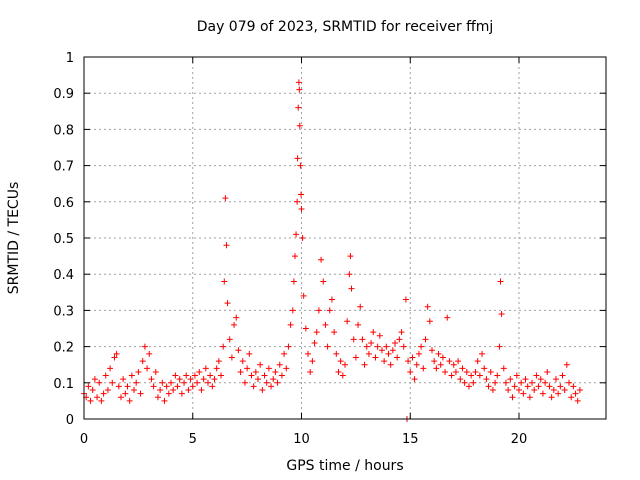  I want to click on x-tick-label: 5, so click(193, 439).